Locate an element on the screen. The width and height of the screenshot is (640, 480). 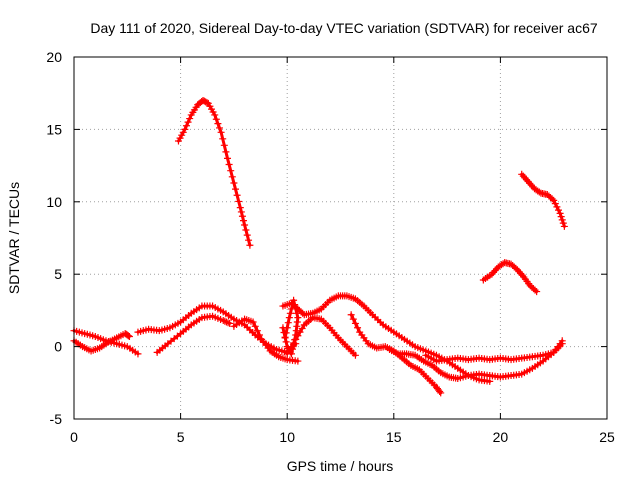
y-tick-label: 5 is located at coordinates (58, 274).